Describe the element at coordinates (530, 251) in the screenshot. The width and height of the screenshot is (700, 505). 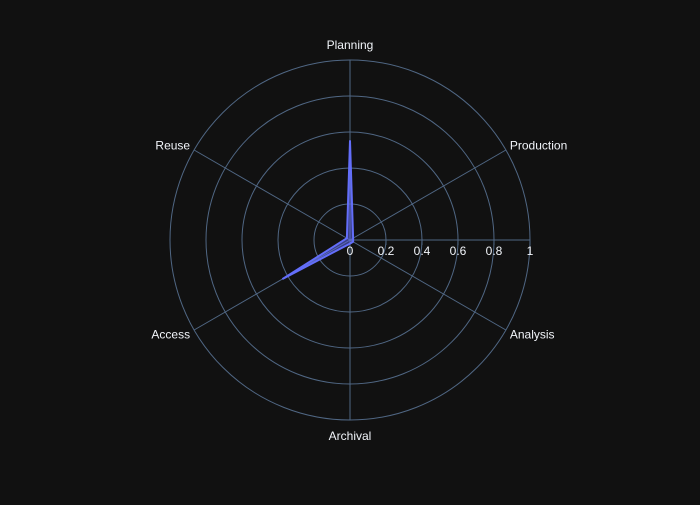
I see `radial-tick-label-5: 1` at that location.